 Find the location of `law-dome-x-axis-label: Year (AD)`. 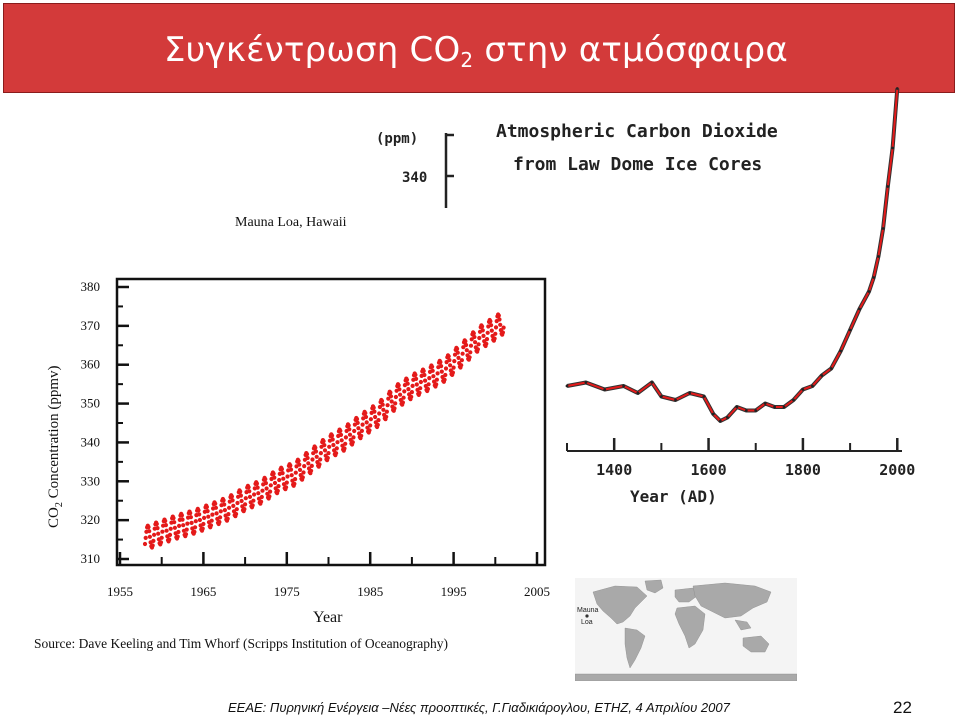

law-dome-x-axis-label: Year (AD) is located at coordinates (673, 496).